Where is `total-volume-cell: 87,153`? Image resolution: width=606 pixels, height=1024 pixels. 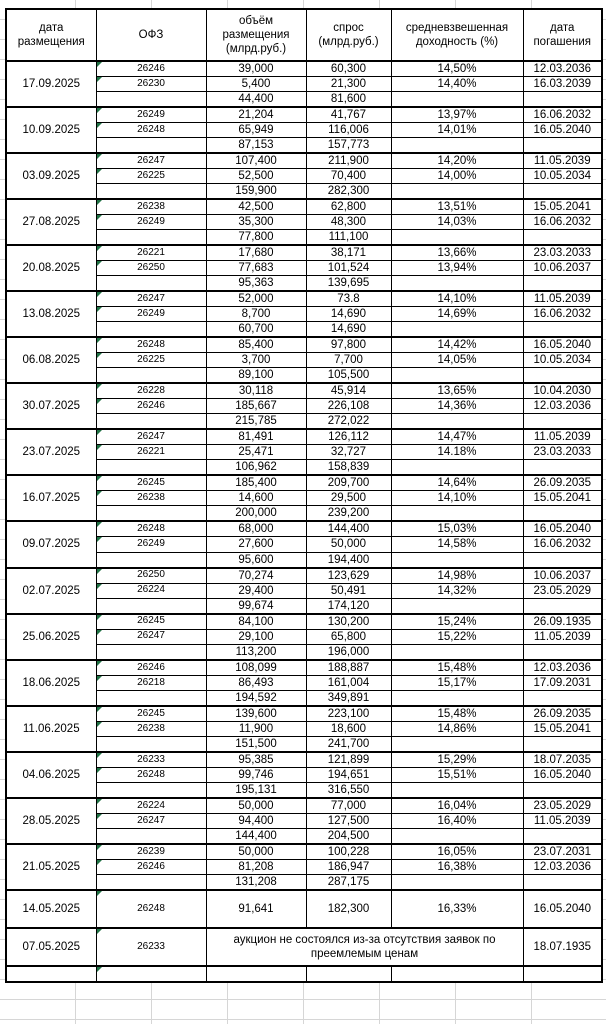 total-volume-cell: 87,153 is located at coordinates (256, 145).